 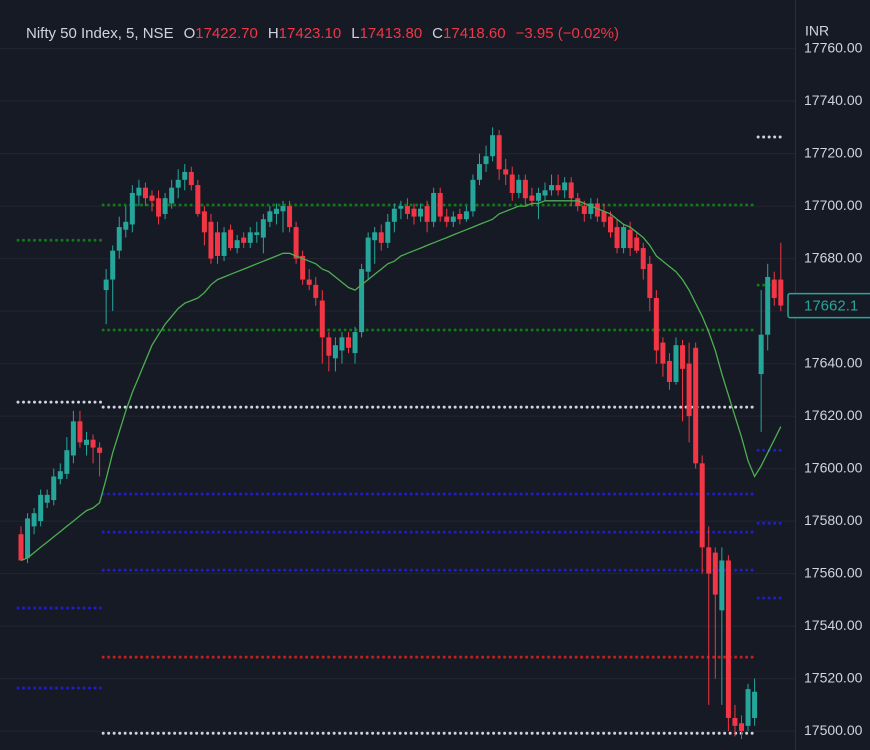 I want to click on last-price-tag, so click(x=828, y=305).